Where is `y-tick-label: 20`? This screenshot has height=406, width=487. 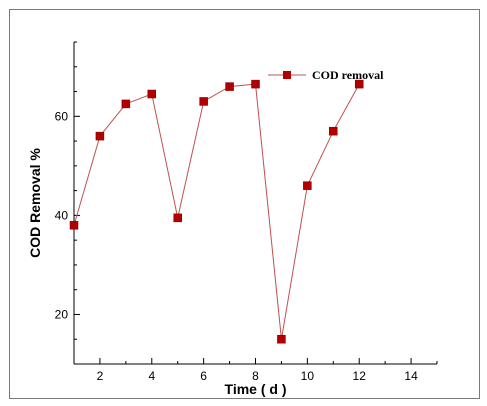 y-tick-label: 20 is located at coordinates (62, 314).